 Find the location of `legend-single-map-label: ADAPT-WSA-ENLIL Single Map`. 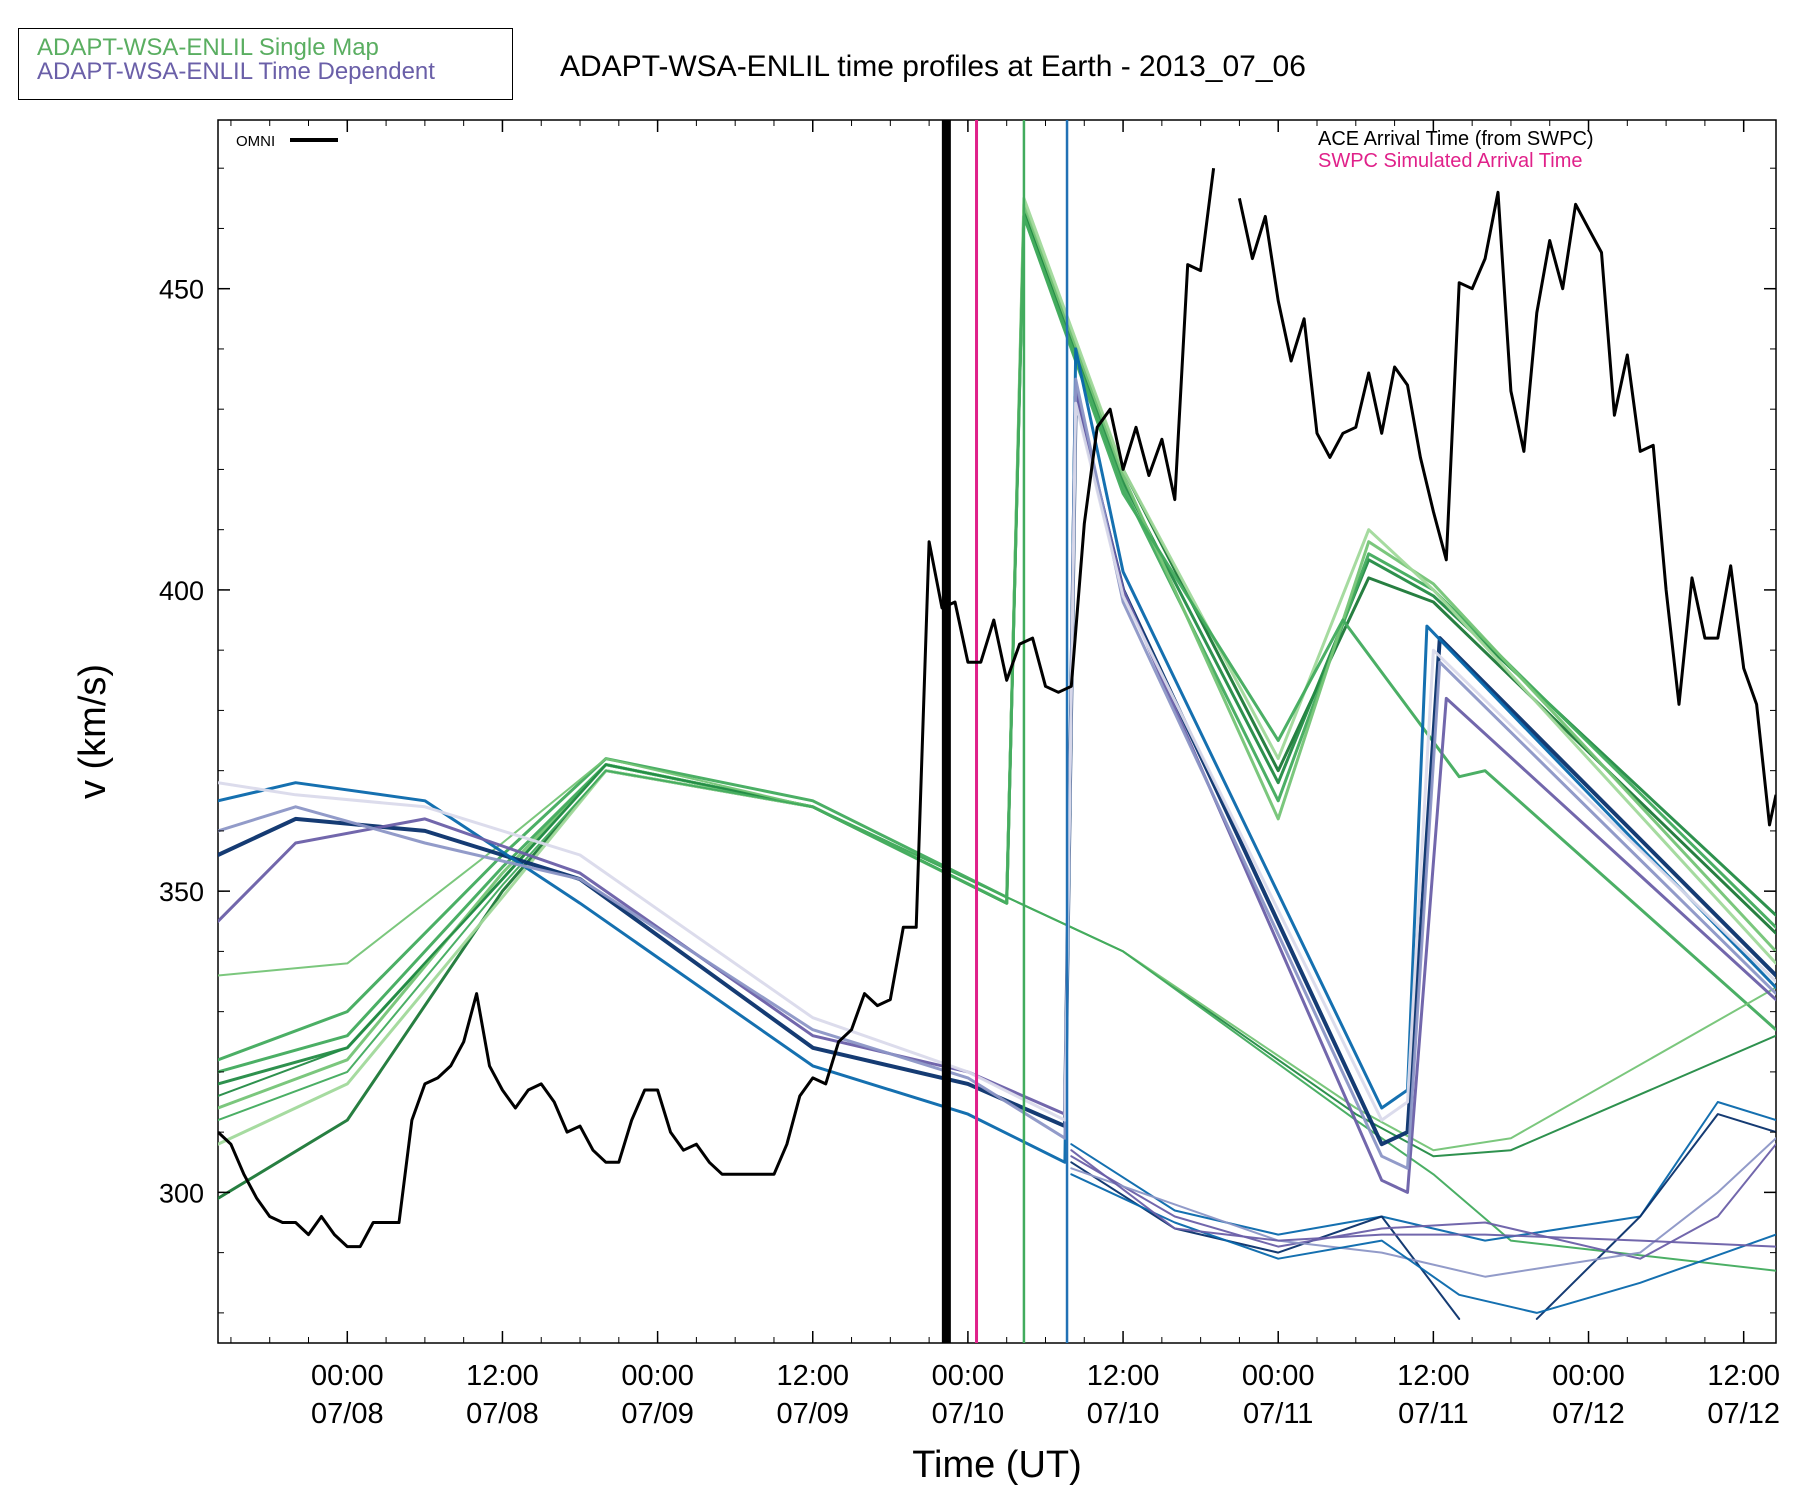

legend-single-map-label: ADAPT-WSA-ENLIL Single Map is located at coordinates (208, 47).